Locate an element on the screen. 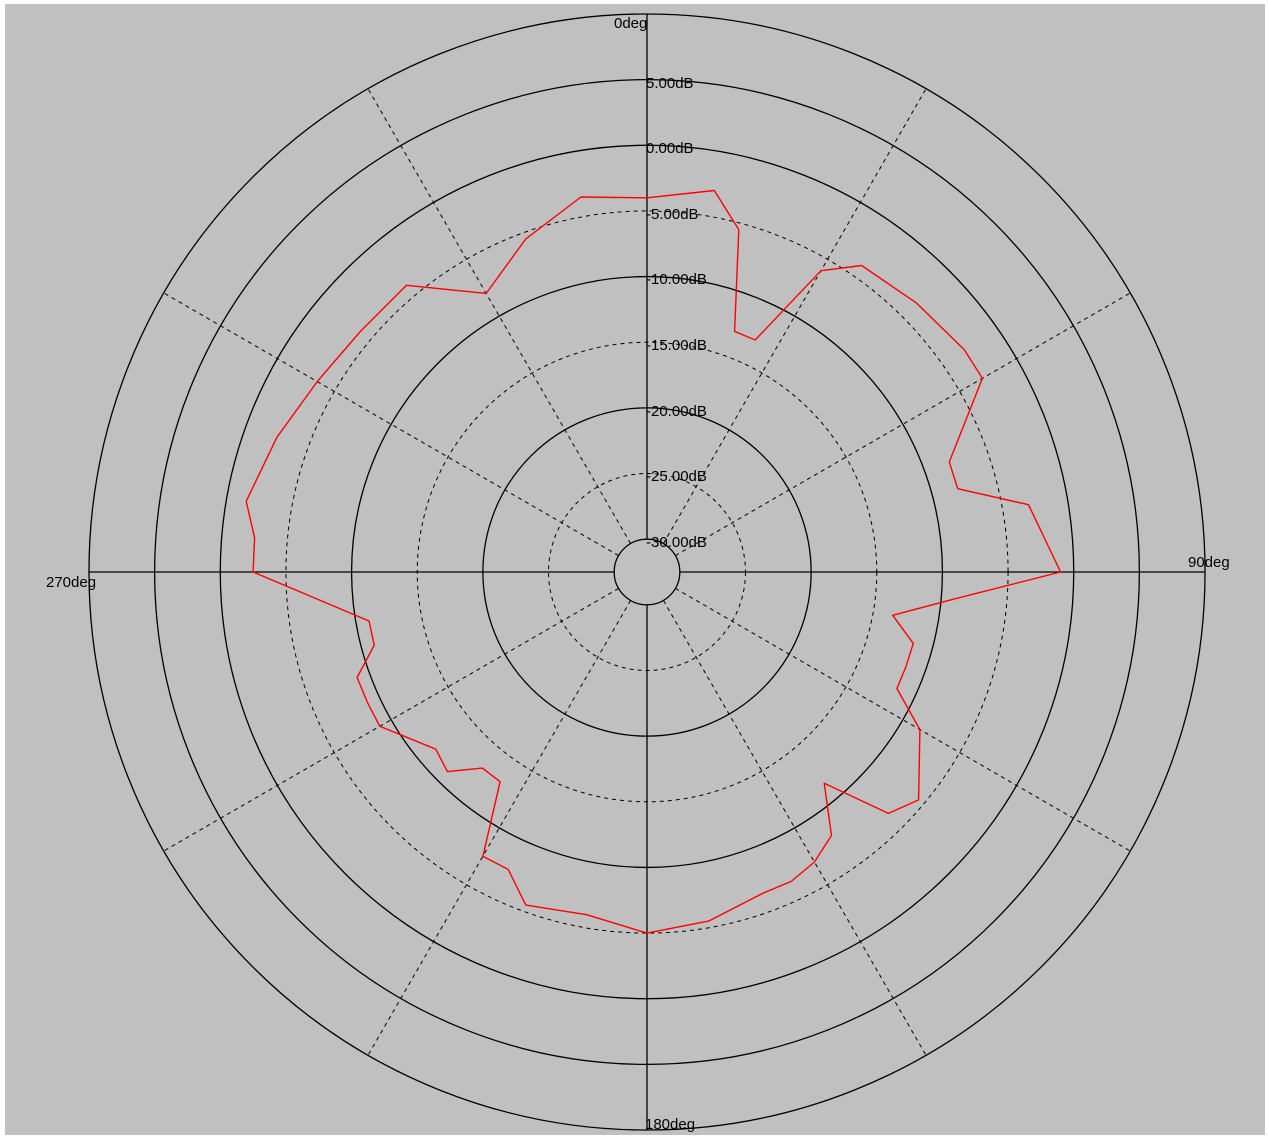  angle-label-0: 0deg is located at coordinates (630, 23).